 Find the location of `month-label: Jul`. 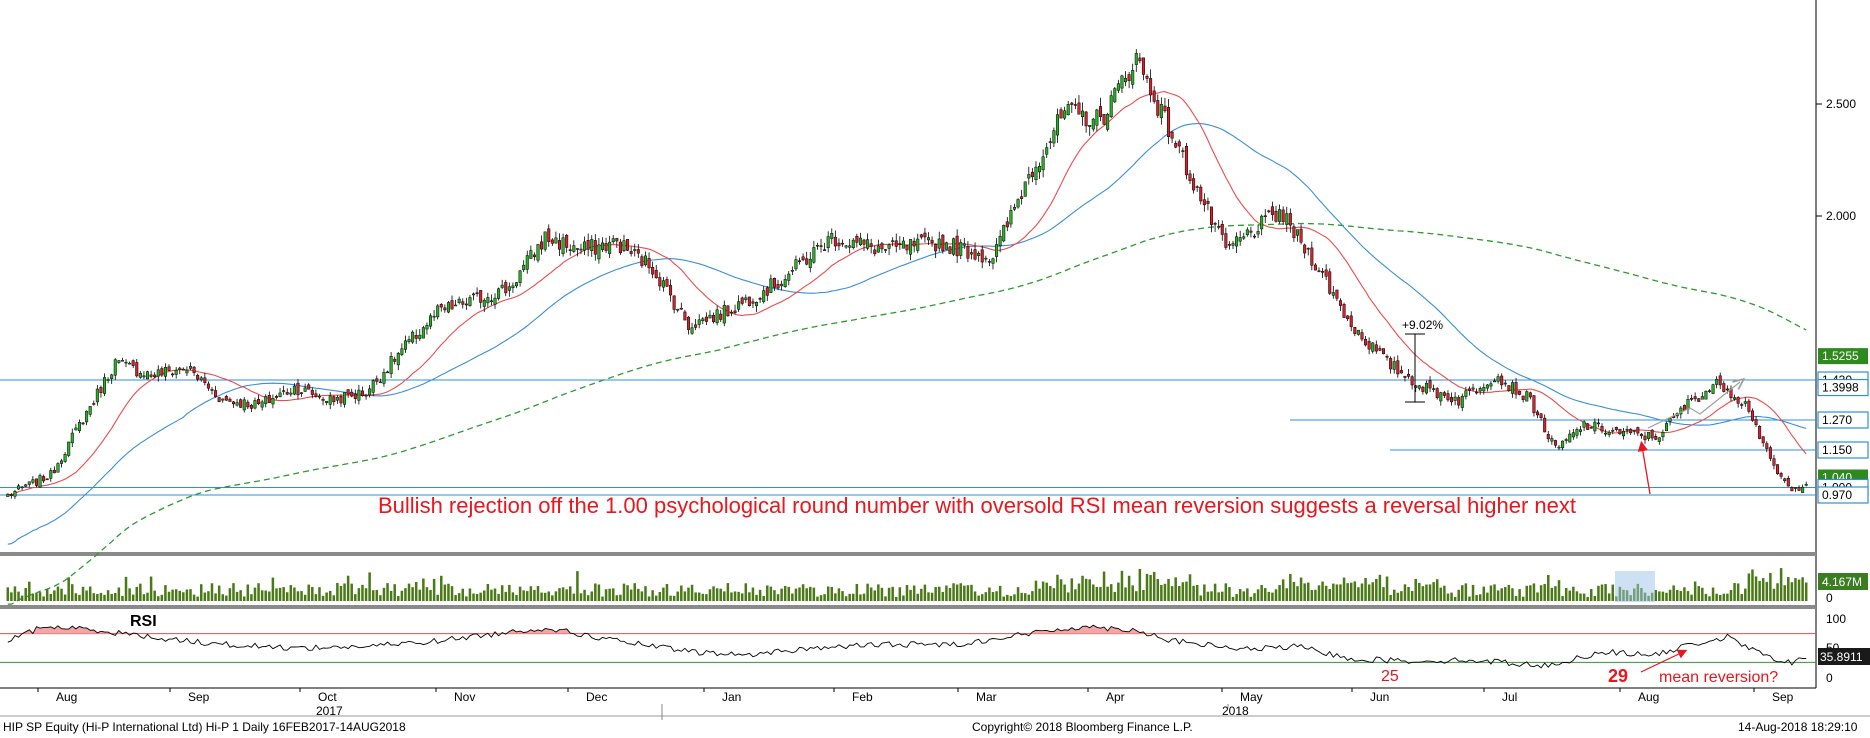

month-label: Jul is located at coordinates (1509, 697).